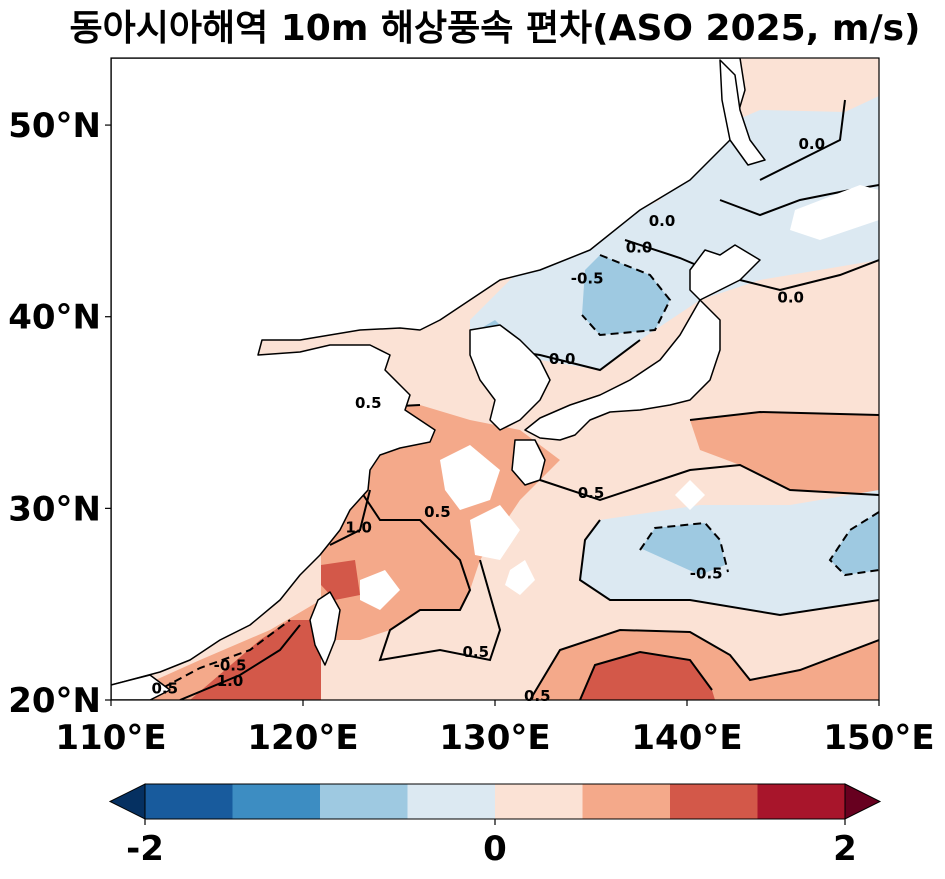  I want to click on x-tick-label: 140°E, so click(686, 738).